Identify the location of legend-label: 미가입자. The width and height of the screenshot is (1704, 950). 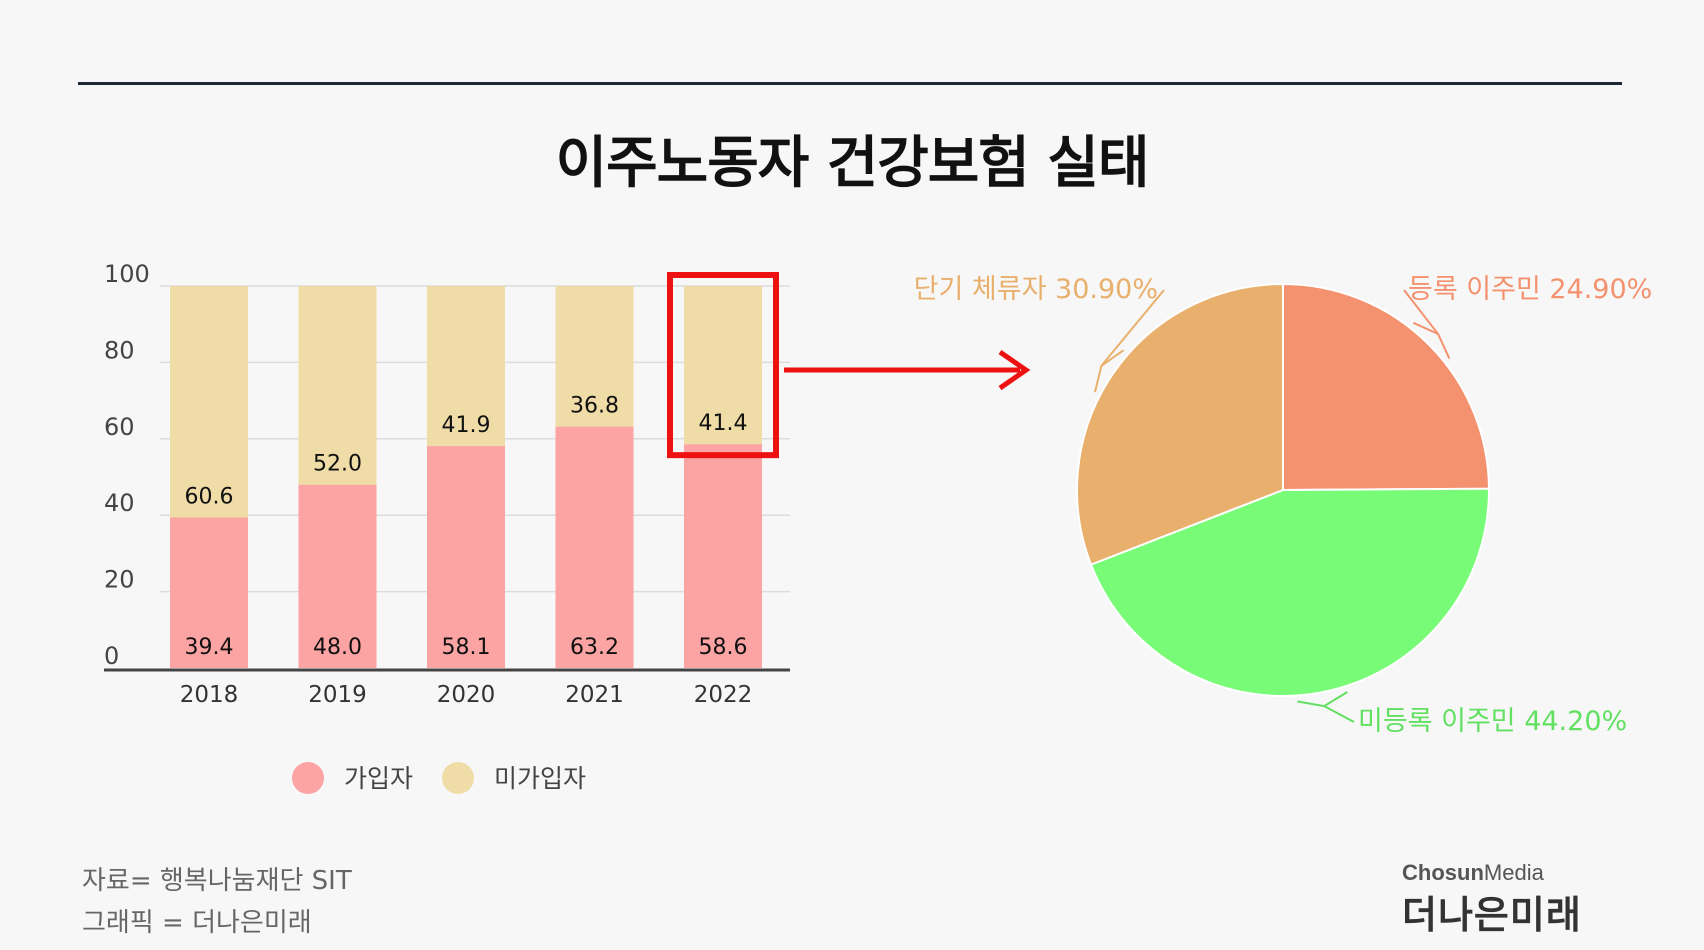
(540, 778).